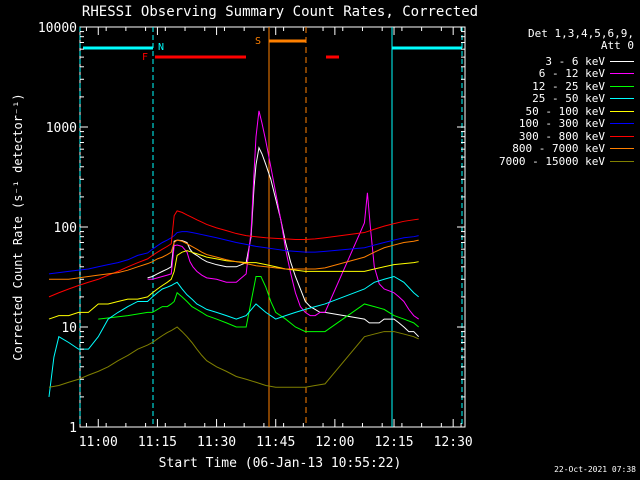  I want to click on y-tick-label: 10000, so click(57, 28).